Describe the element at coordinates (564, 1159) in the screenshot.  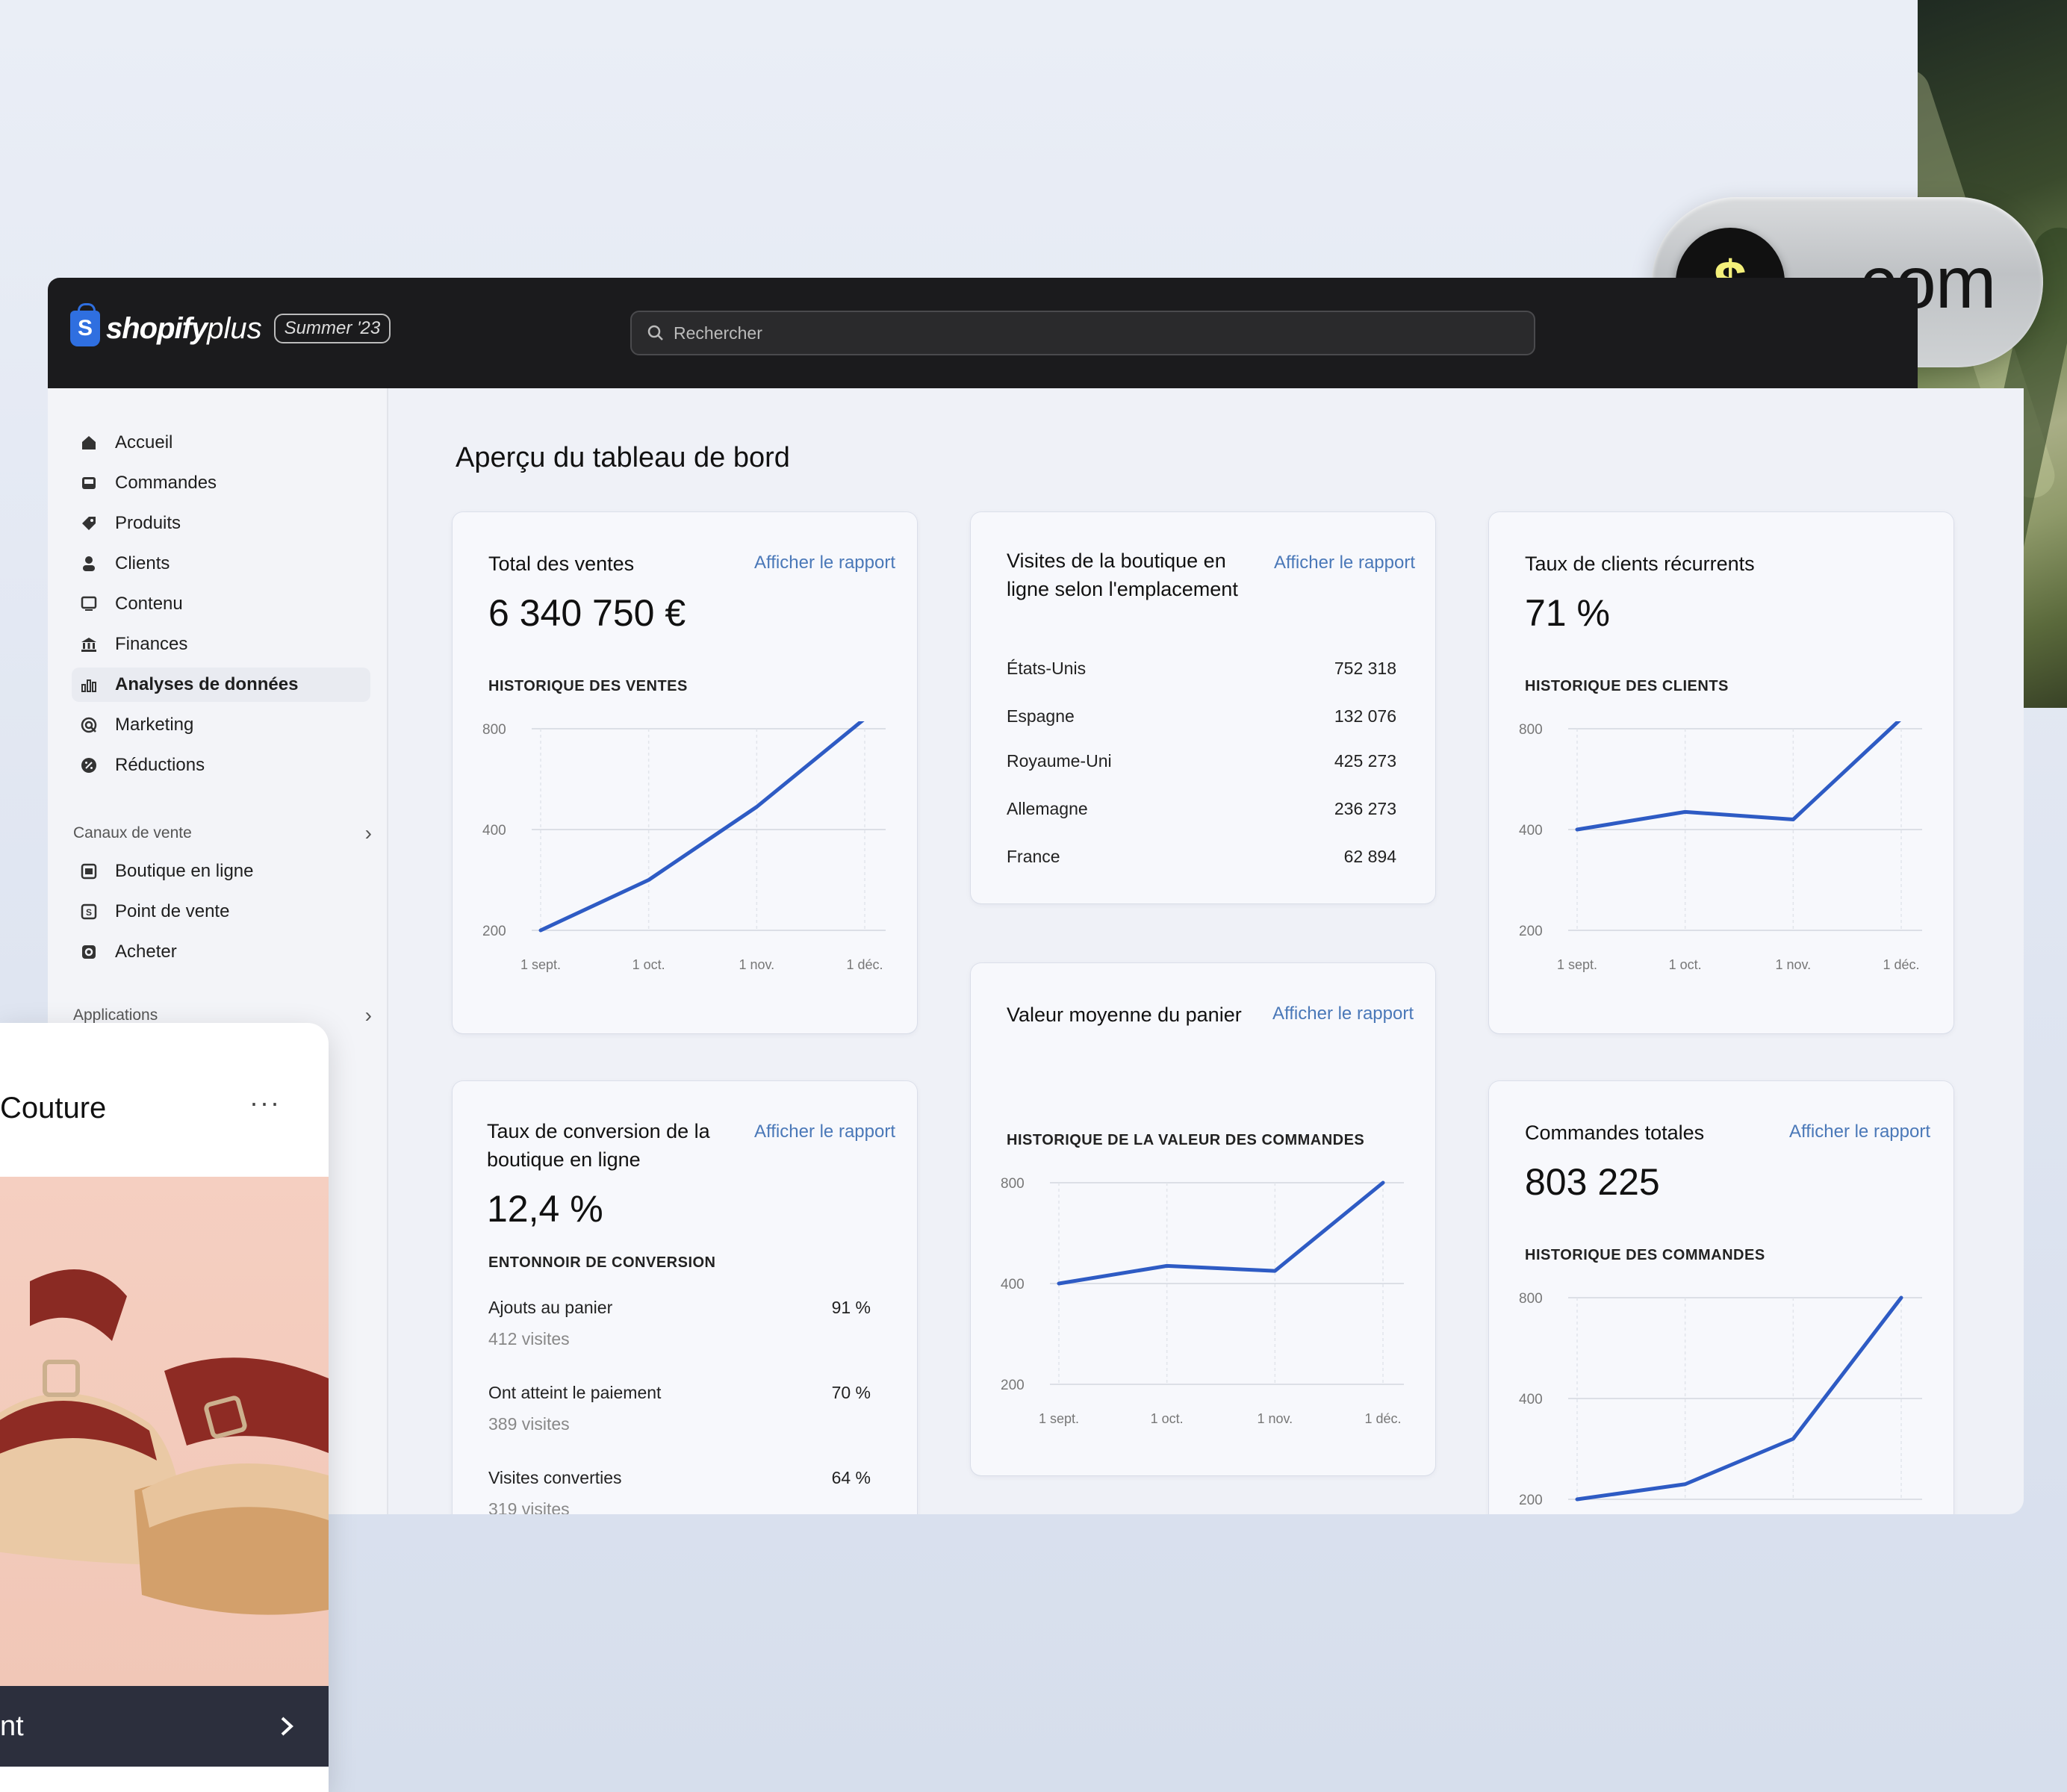
I see `title-line-2: boutique en ligne` at that location.